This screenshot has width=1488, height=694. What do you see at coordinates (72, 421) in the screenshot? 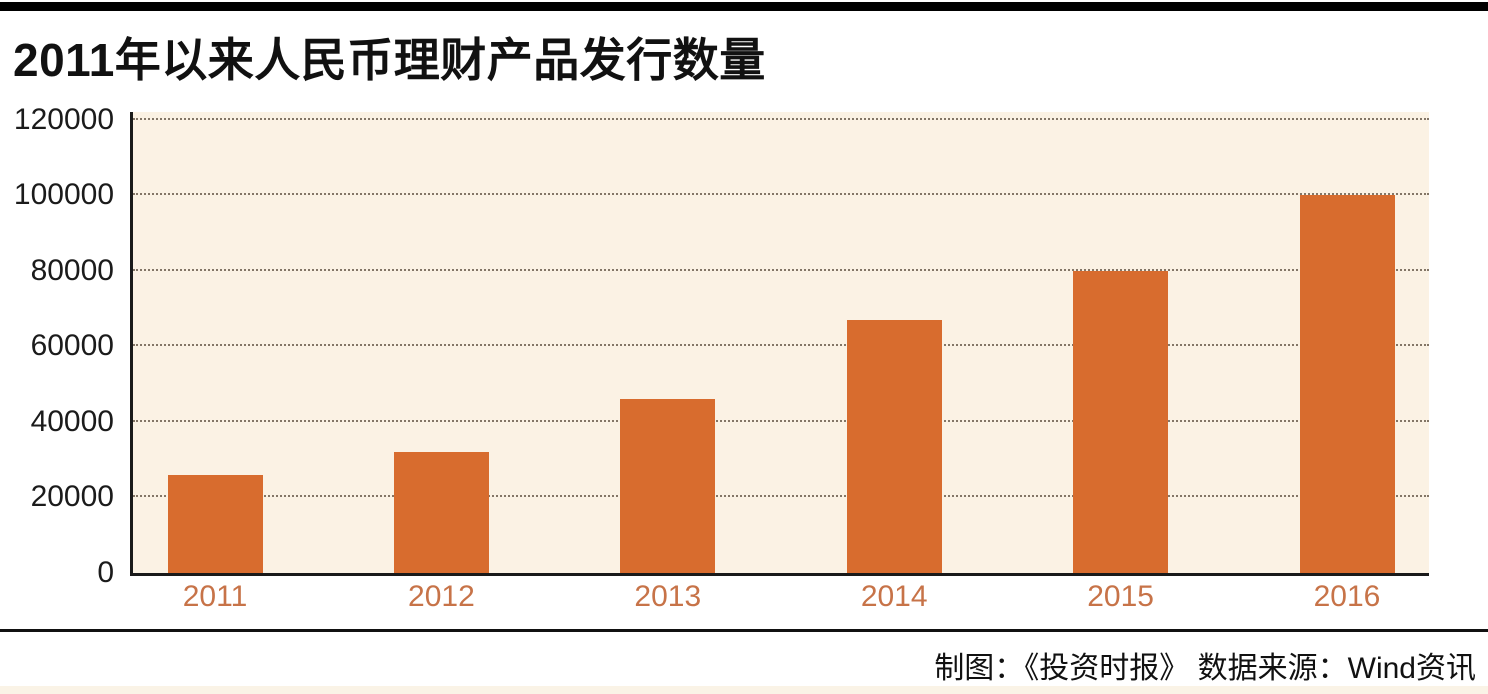
I see `y-tick-label: 40000` at bounding box center [72, 421].